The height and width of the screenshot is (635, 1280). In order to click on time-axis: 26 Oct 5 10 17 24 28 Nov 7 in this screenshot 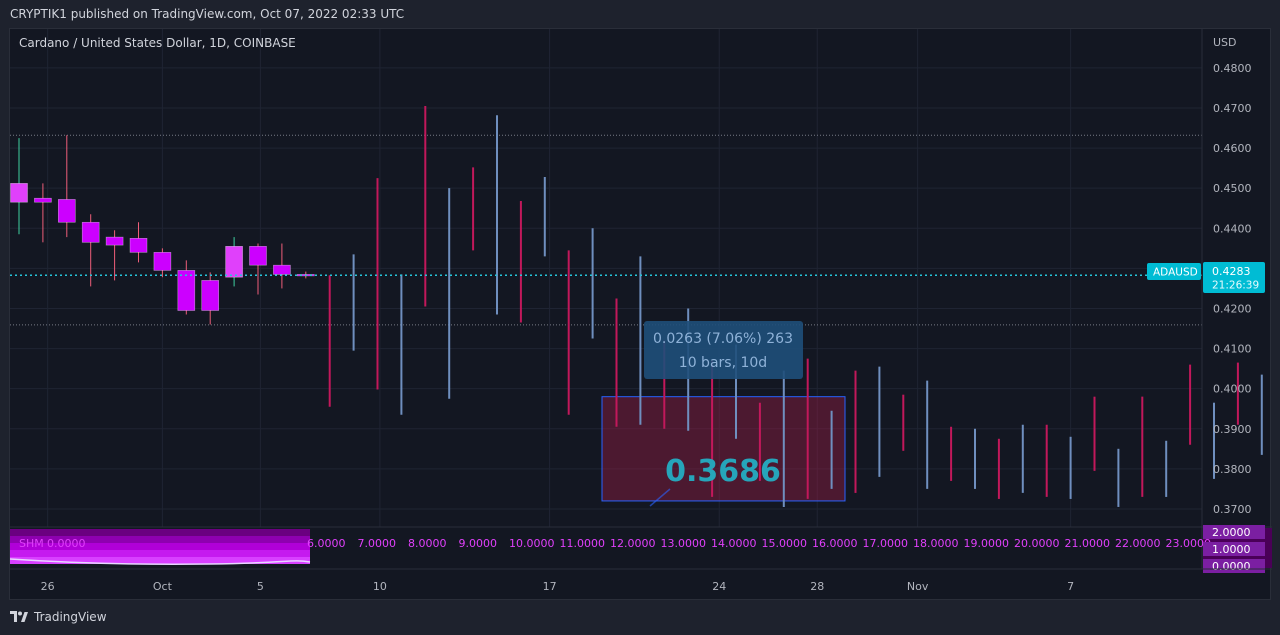, I will do `click(641, 580)`.